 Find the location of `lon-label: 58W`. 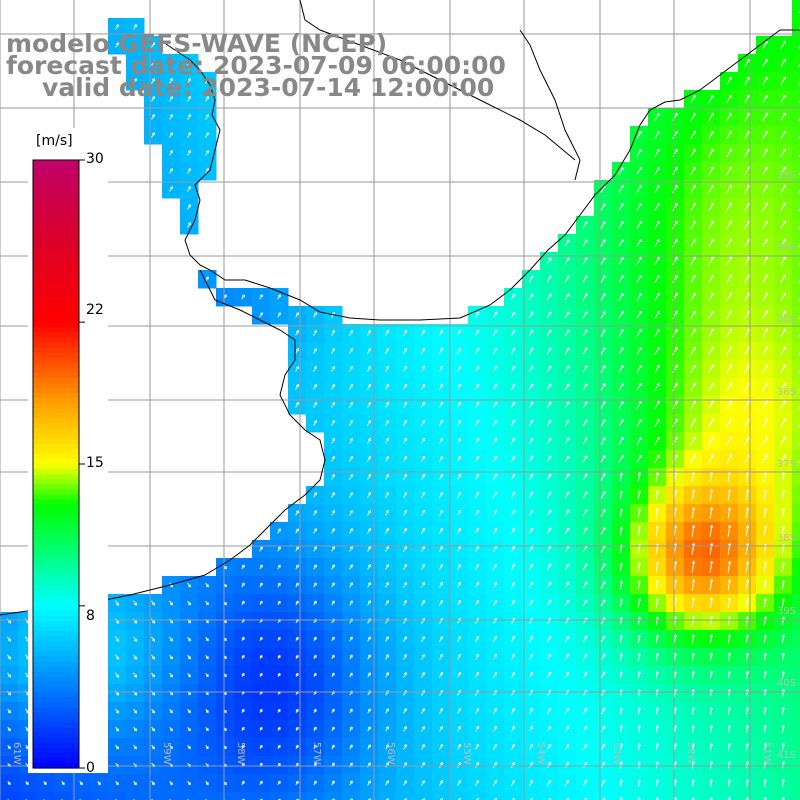

lon-label: 58W is located at coordinates (240, 753).